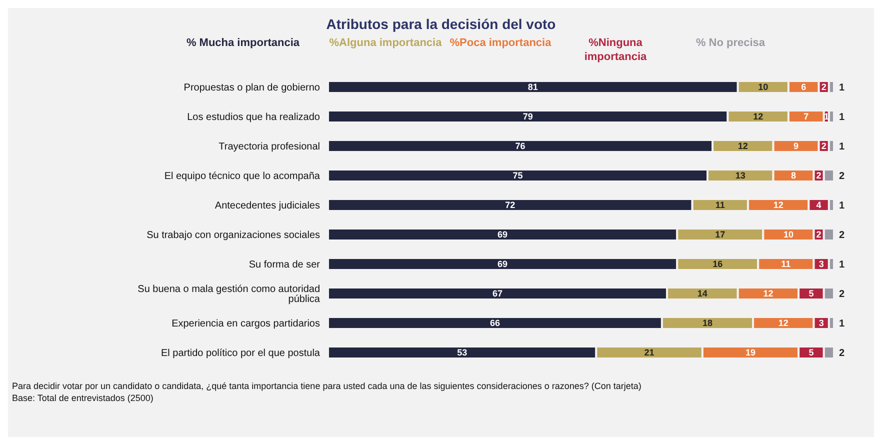 The height and width of the screenshot is (445, 882). Describe the element at coordinates (284, 264) in the screenshot. I see `y-tick-label: Su forma de ser` at that location.